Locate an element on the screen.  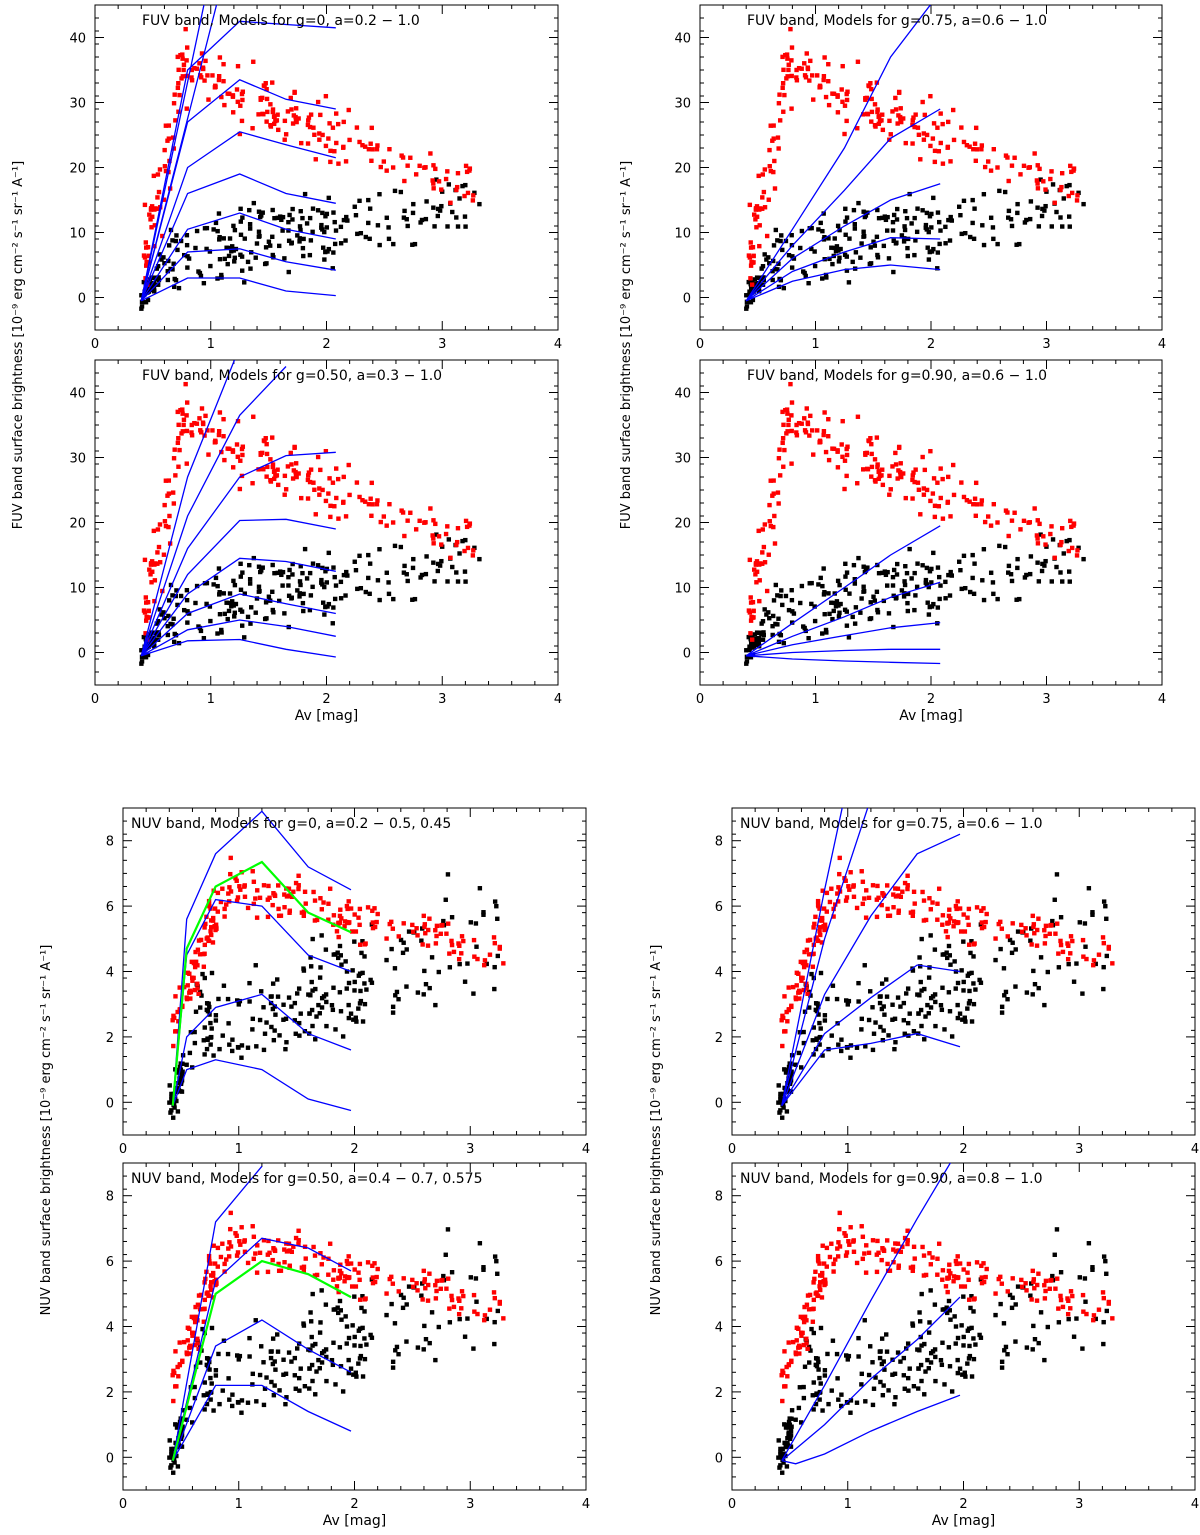
x-tick-label: 0 is located at coordinates (732, 1149).